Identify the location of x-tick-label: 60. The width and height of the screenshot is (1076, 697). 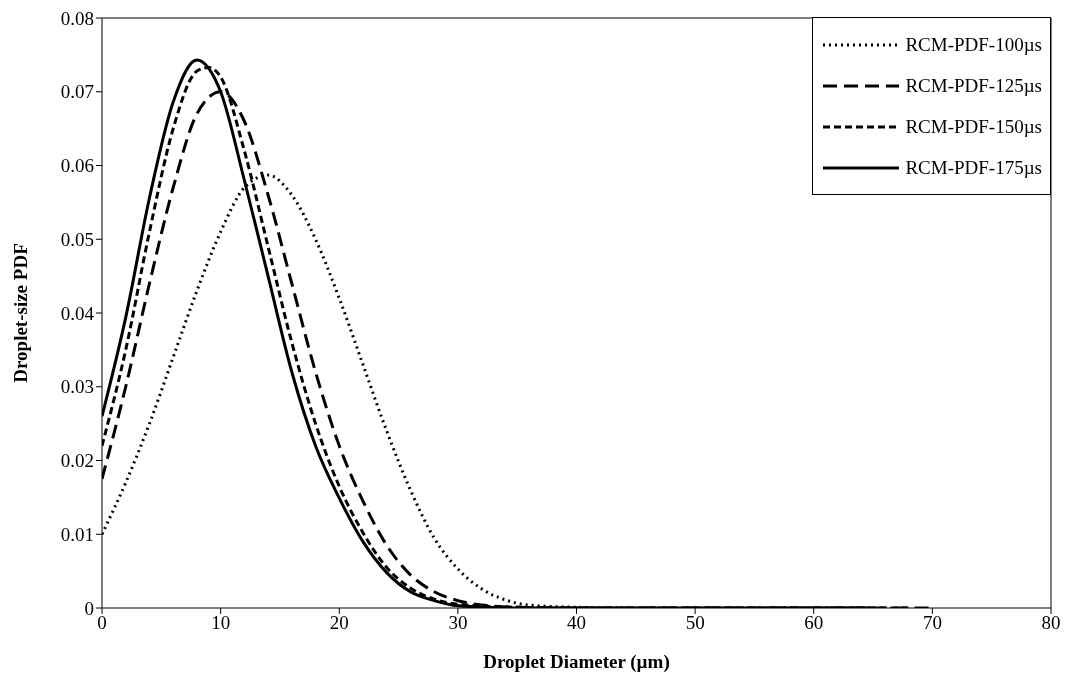
(814, 623).